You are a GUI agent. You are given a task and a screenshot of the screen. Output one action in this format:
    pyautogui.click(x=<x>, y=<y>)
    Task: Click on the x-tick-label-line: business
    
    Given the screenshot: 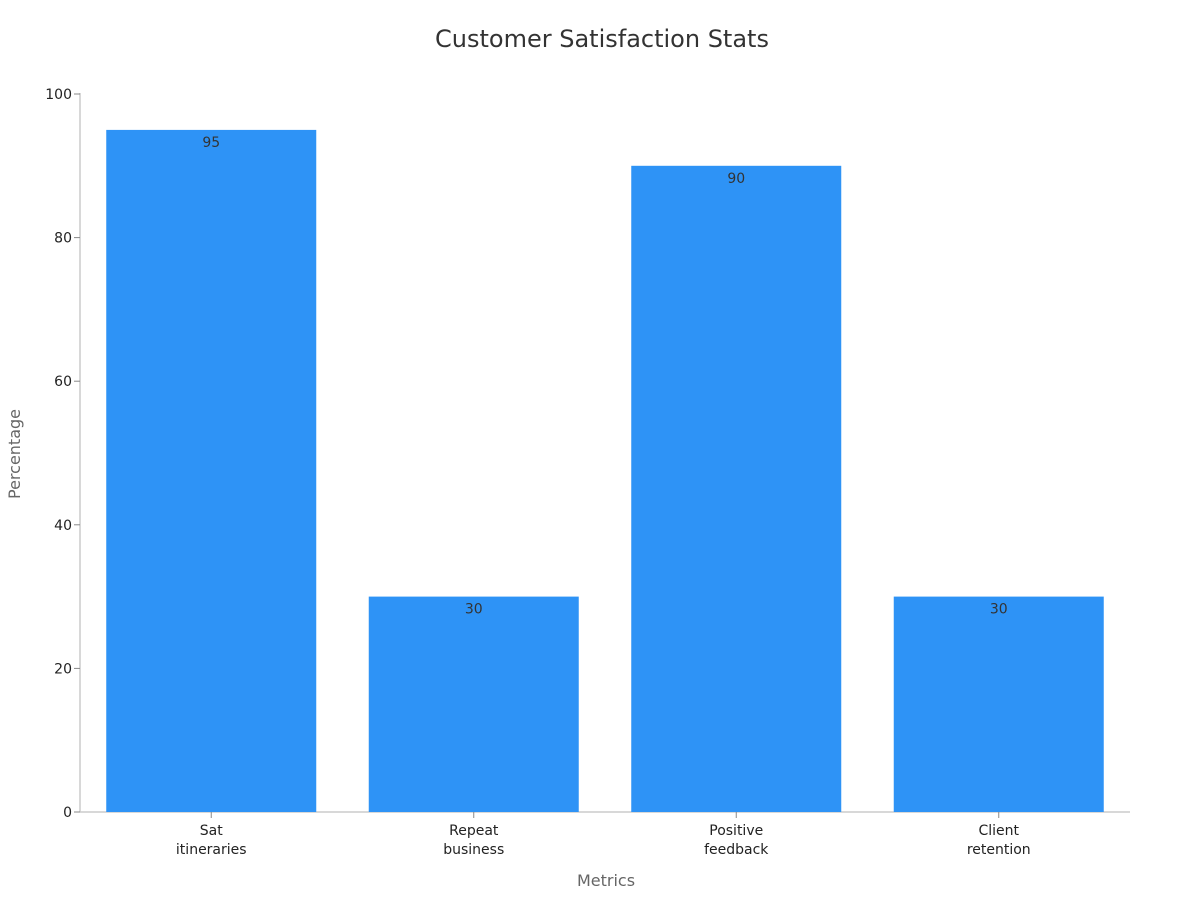 What is the action you would take?
    pyautogui.click(x=473, y=850)
    